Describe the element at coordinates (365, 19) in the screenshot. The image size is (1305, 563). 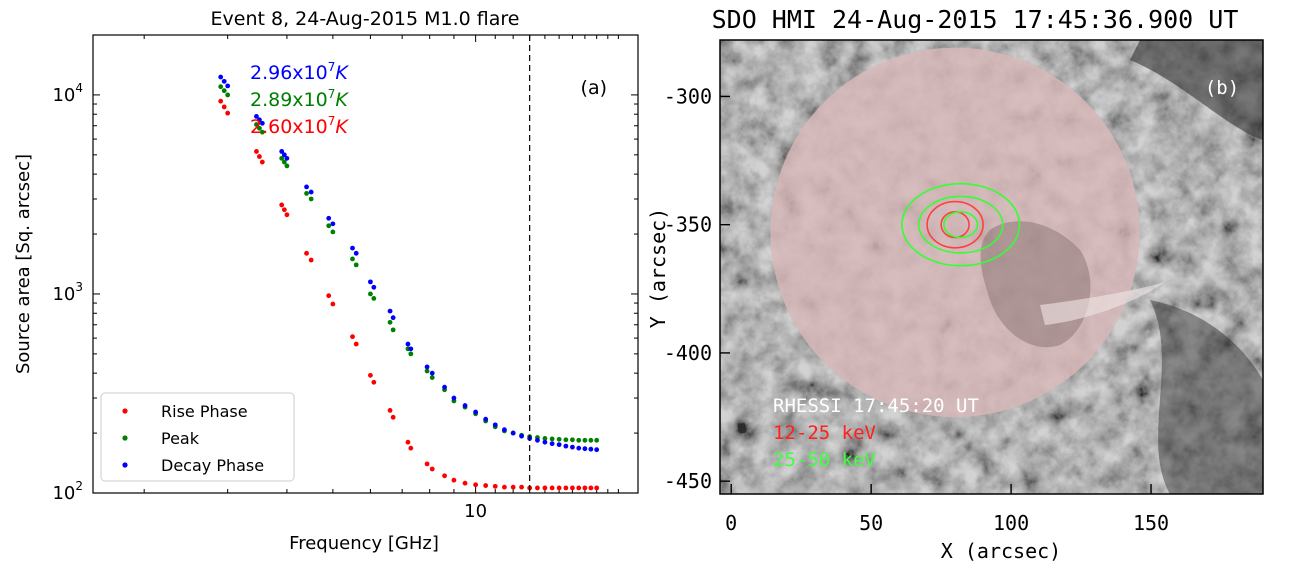
I see `panel-a-title: Event 8, 24-Aug-2015 M1.0 flare` at that location.